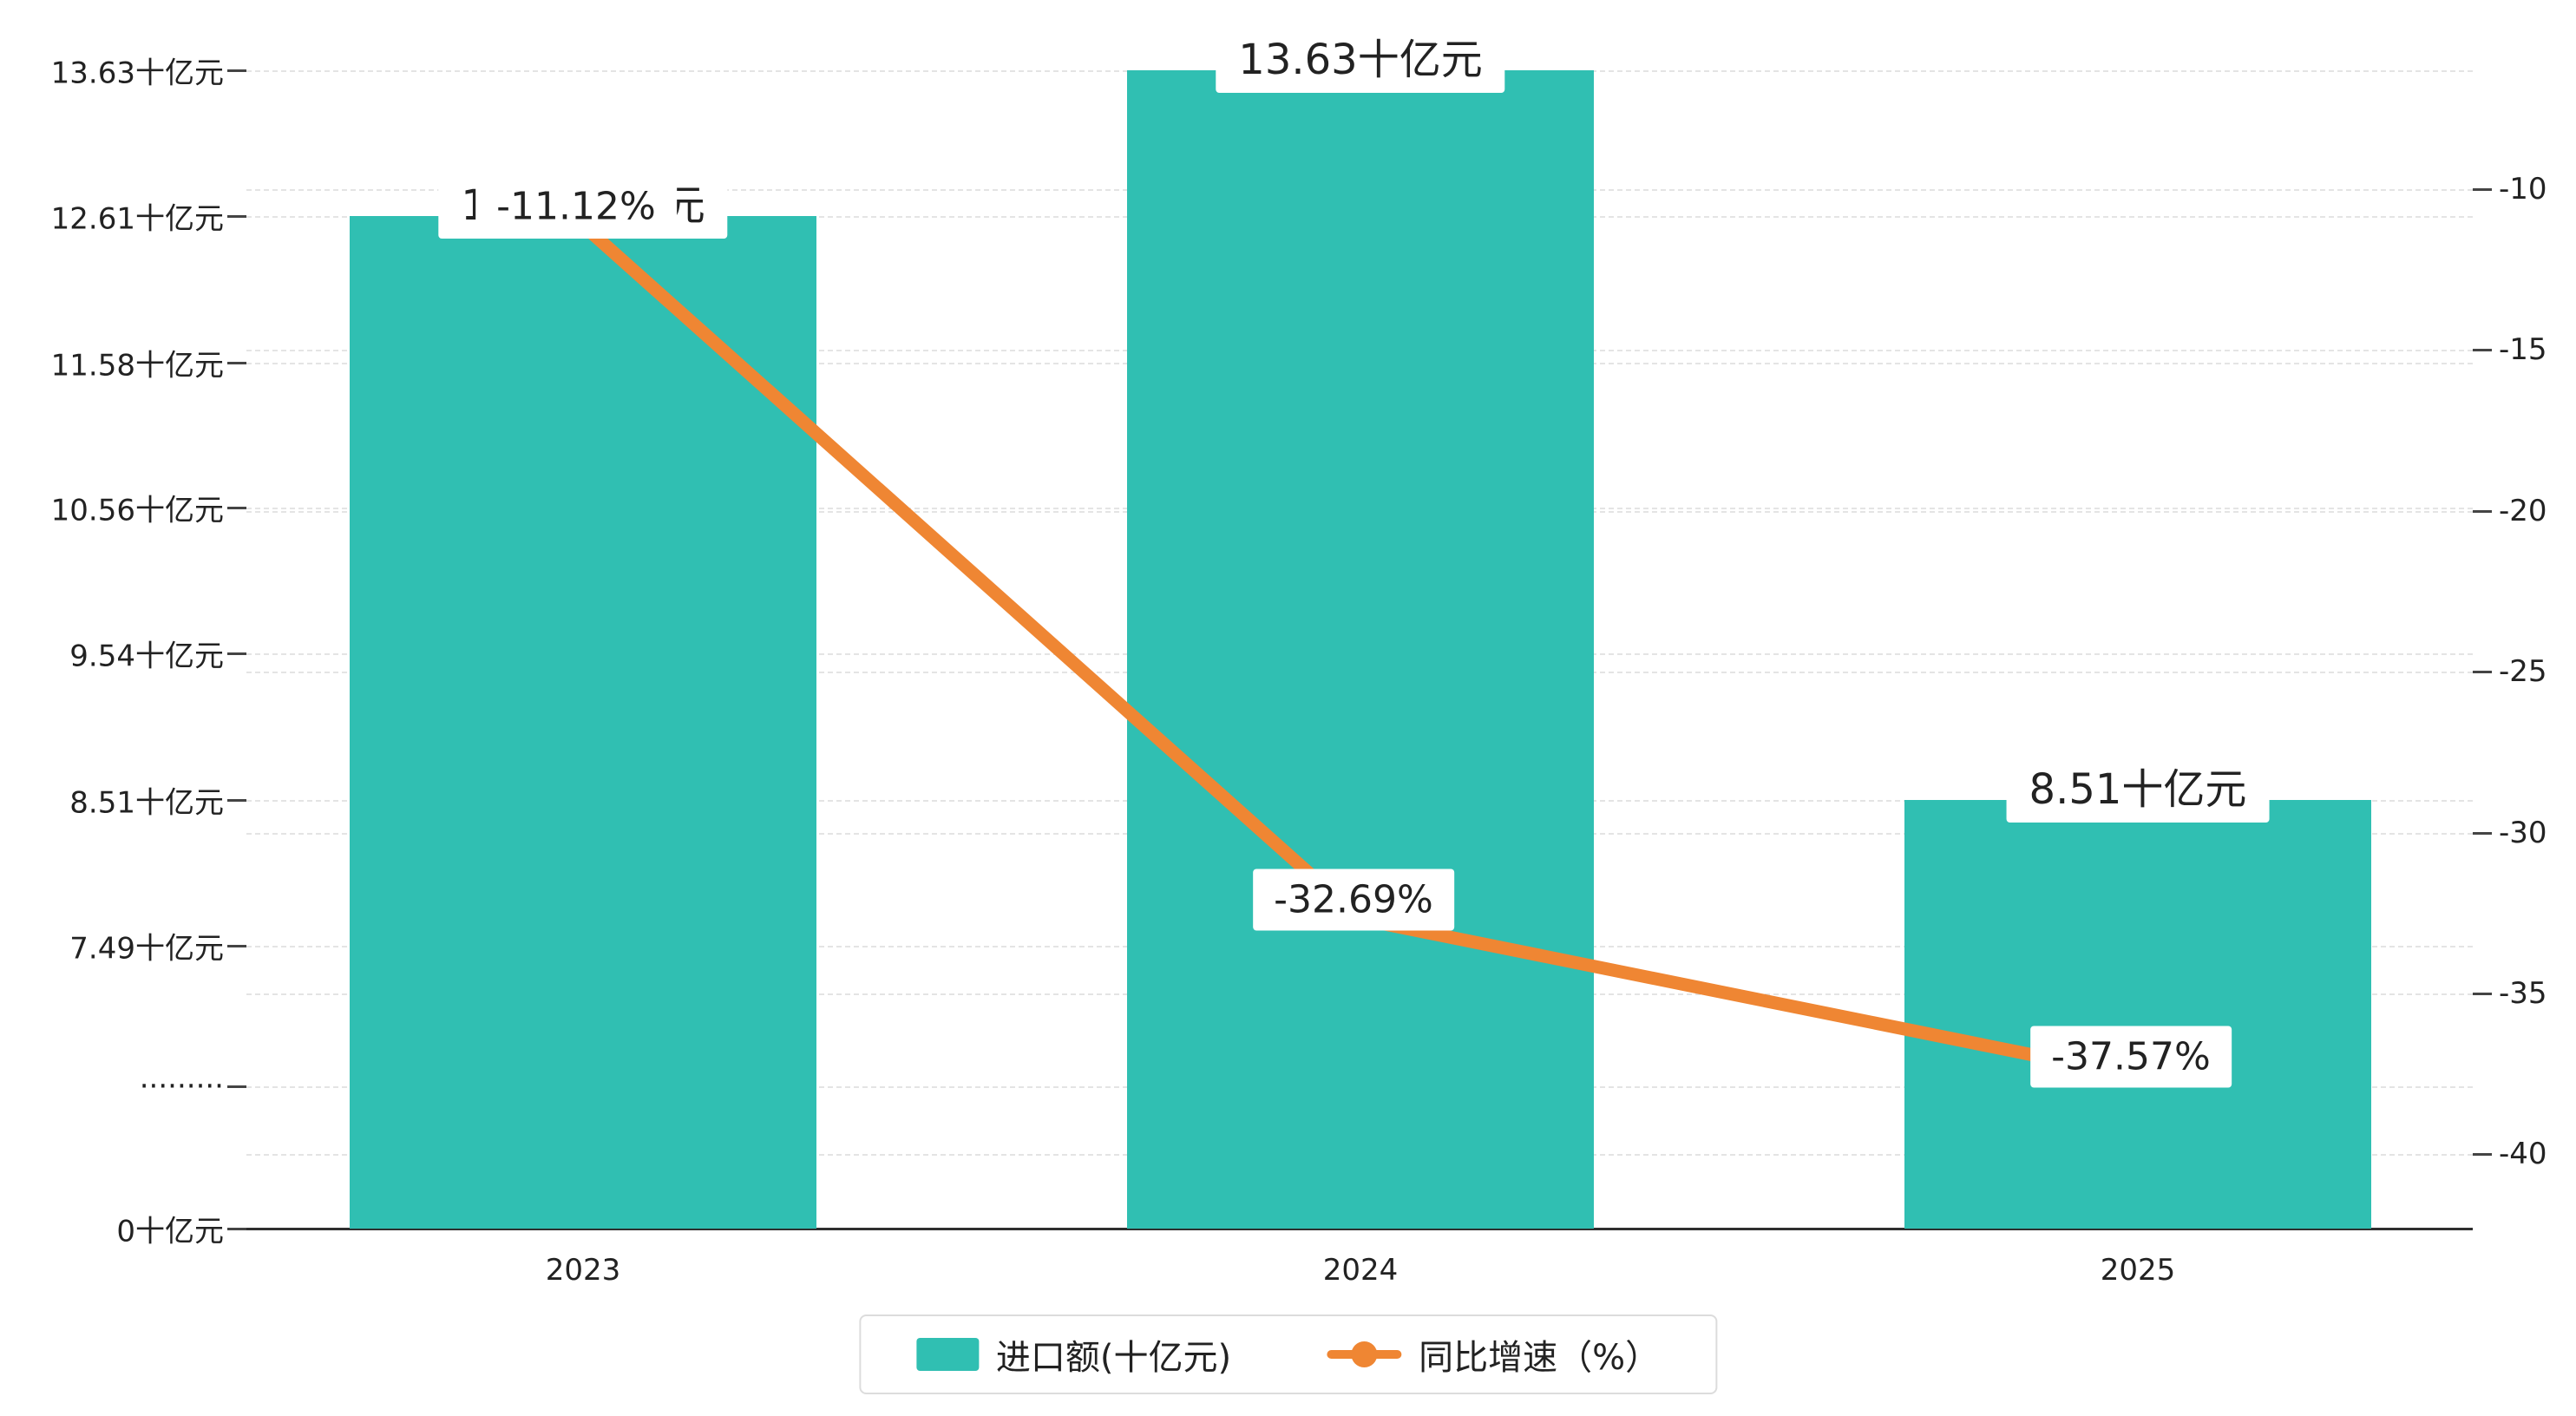  What do you see at coordinates (1113, 1358) in the screenshot?
I see `legend-label-import-amount: 进口额(十亿元)` at bounding box center [1113, 1358].